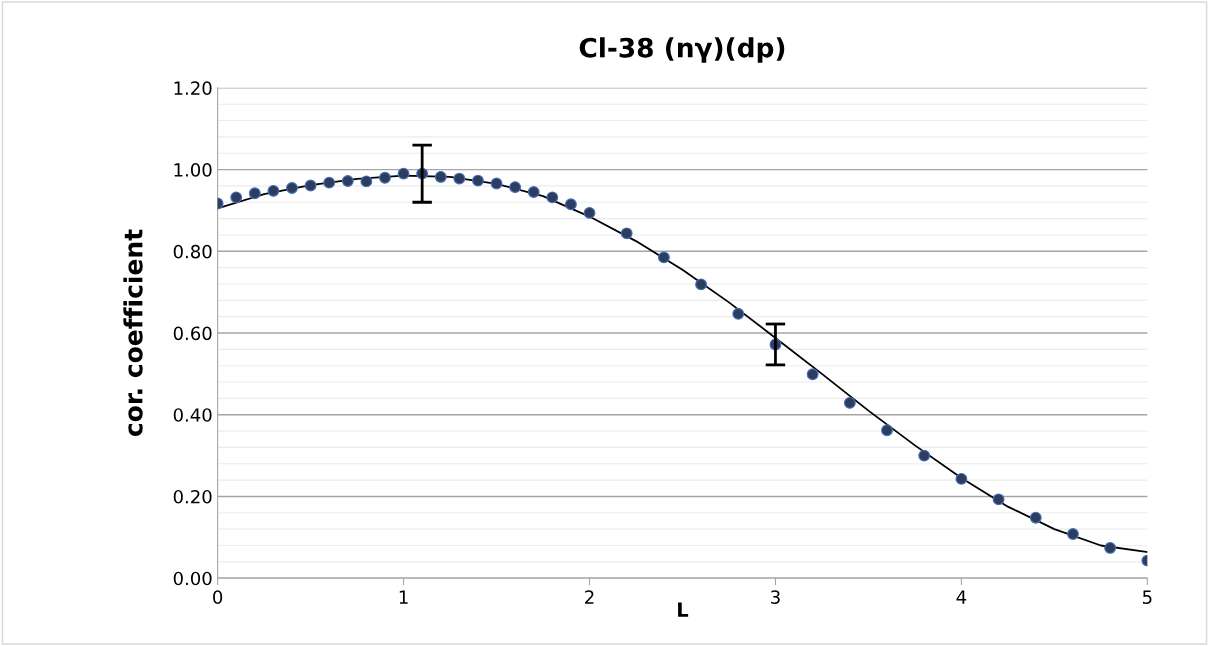 The height and width of the screenshot is (646, 1209). Describe the element at coordinates (683, 609) in the screenshot. I see `x-axis-title: L` at that location.